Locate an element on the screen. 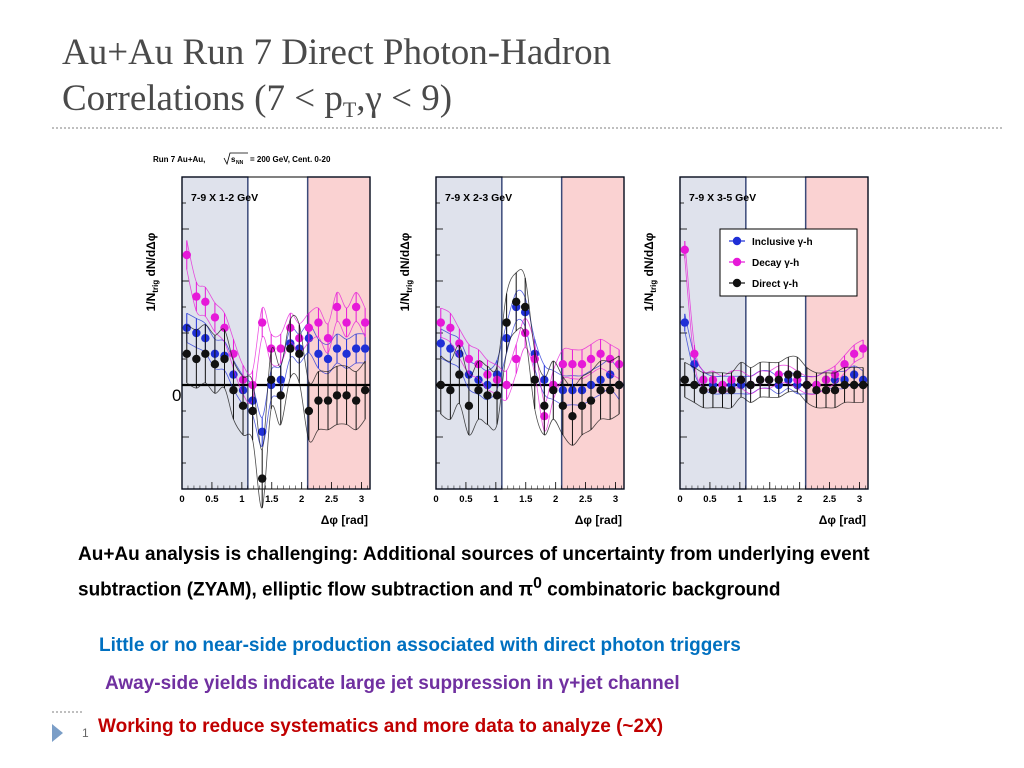 Image resolution: width=1024 pixels, height=768 pixels. figure-header-suffix: = 200 GeV, Cent. 0-20 is located at coordinates (290, 159).